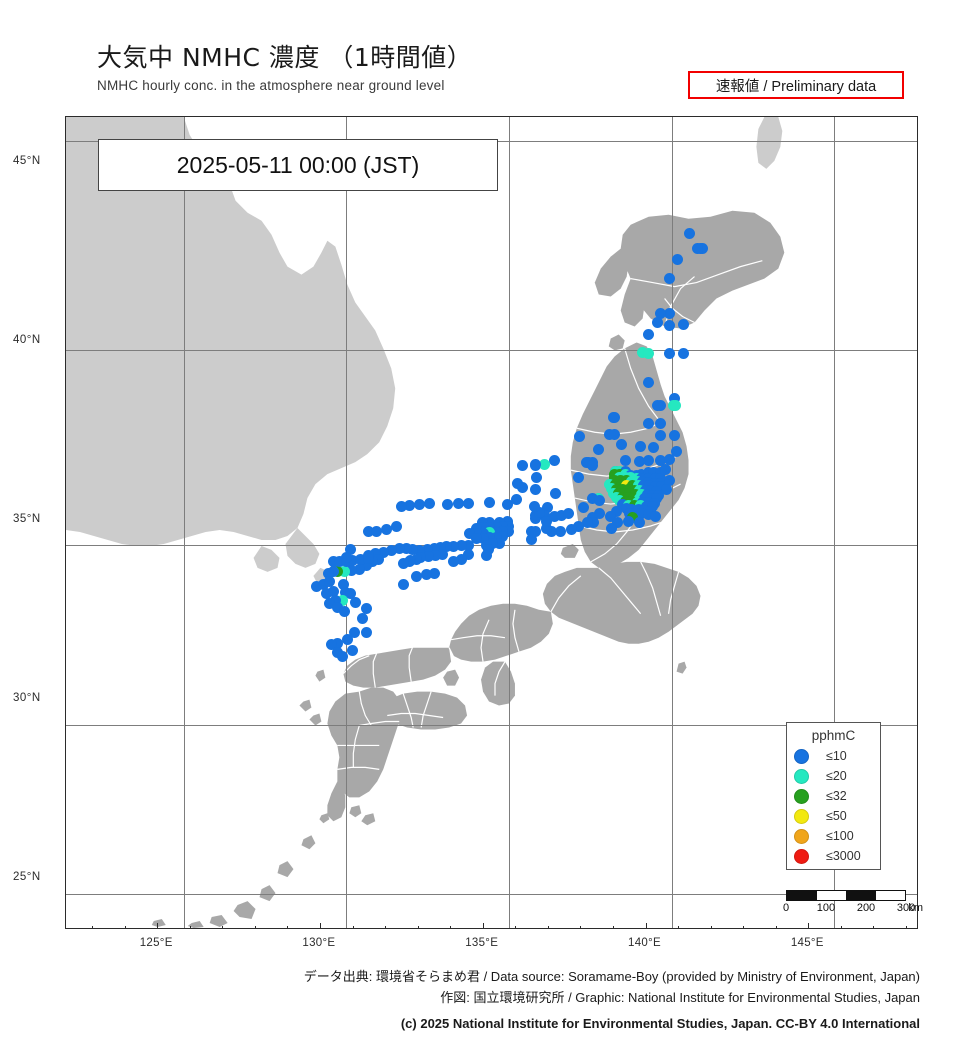  What do you see at coordinates (853, 904) in the screenshot?
I see `scale-bar: 0 100 200 300 km` at bounding box center [853, 904].